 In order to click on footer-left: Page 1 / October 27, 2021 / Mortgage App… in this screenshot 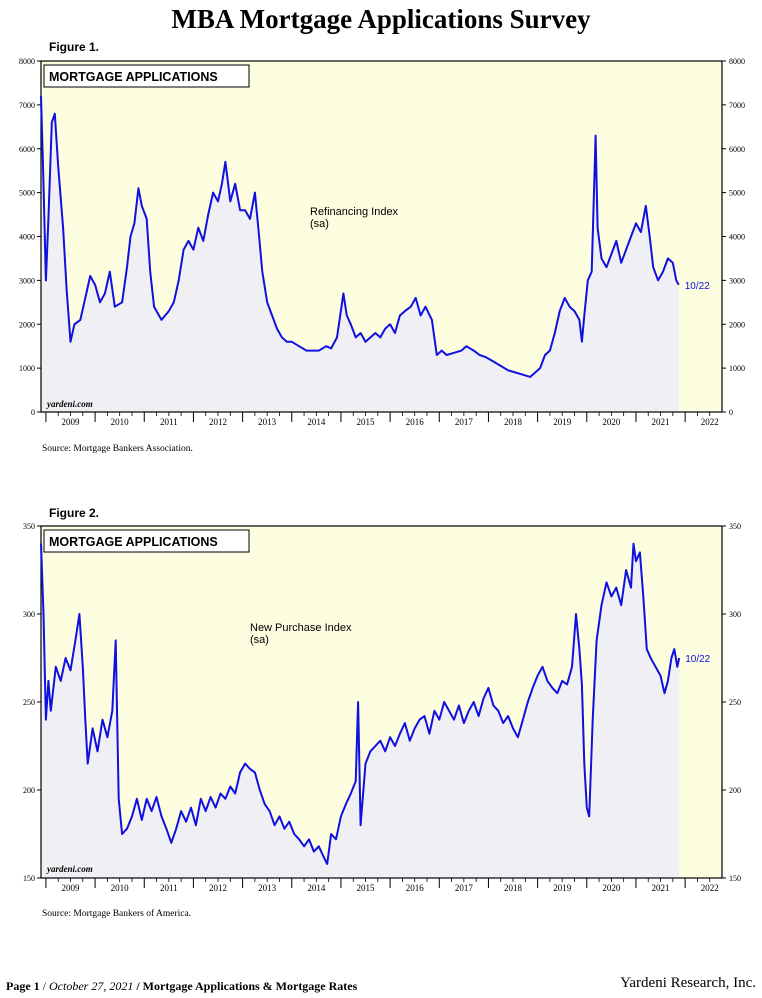, I will do `click(182, 986)`.